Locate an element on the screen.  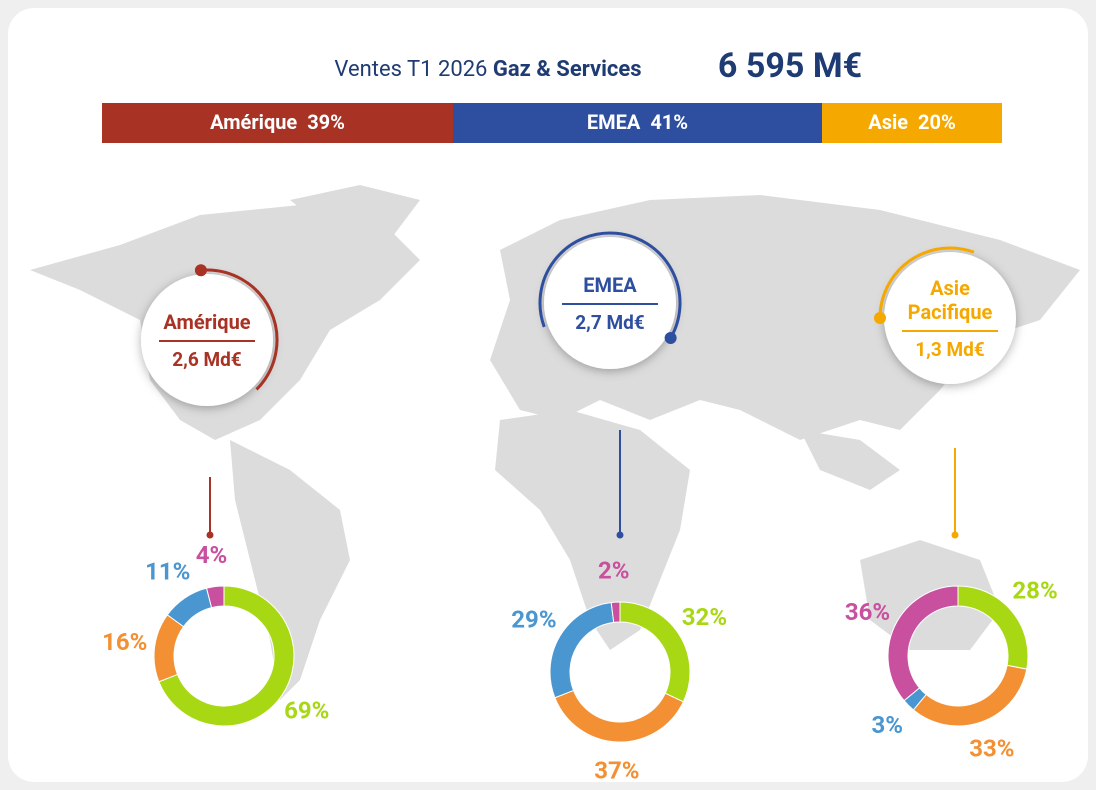
bubble-text: Amérique 2,6 Md€ is located at coordinates (207, 340).